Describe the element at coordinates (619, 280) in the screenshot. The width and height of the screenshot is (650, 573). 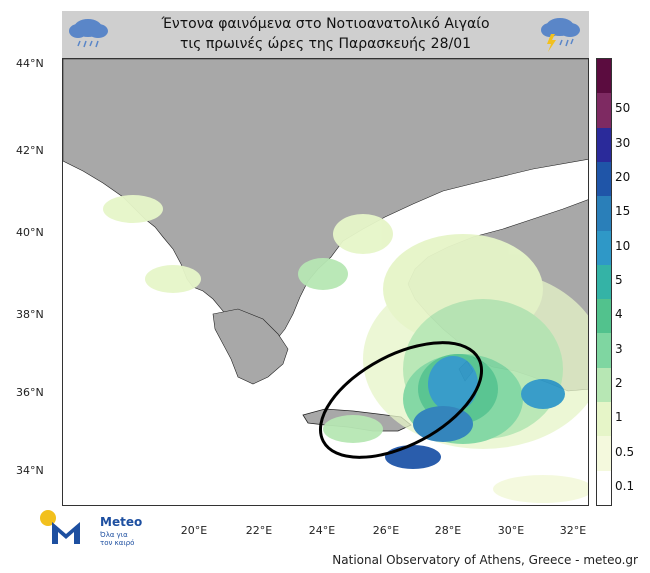
I see `colorbar-label: 5` at that location.